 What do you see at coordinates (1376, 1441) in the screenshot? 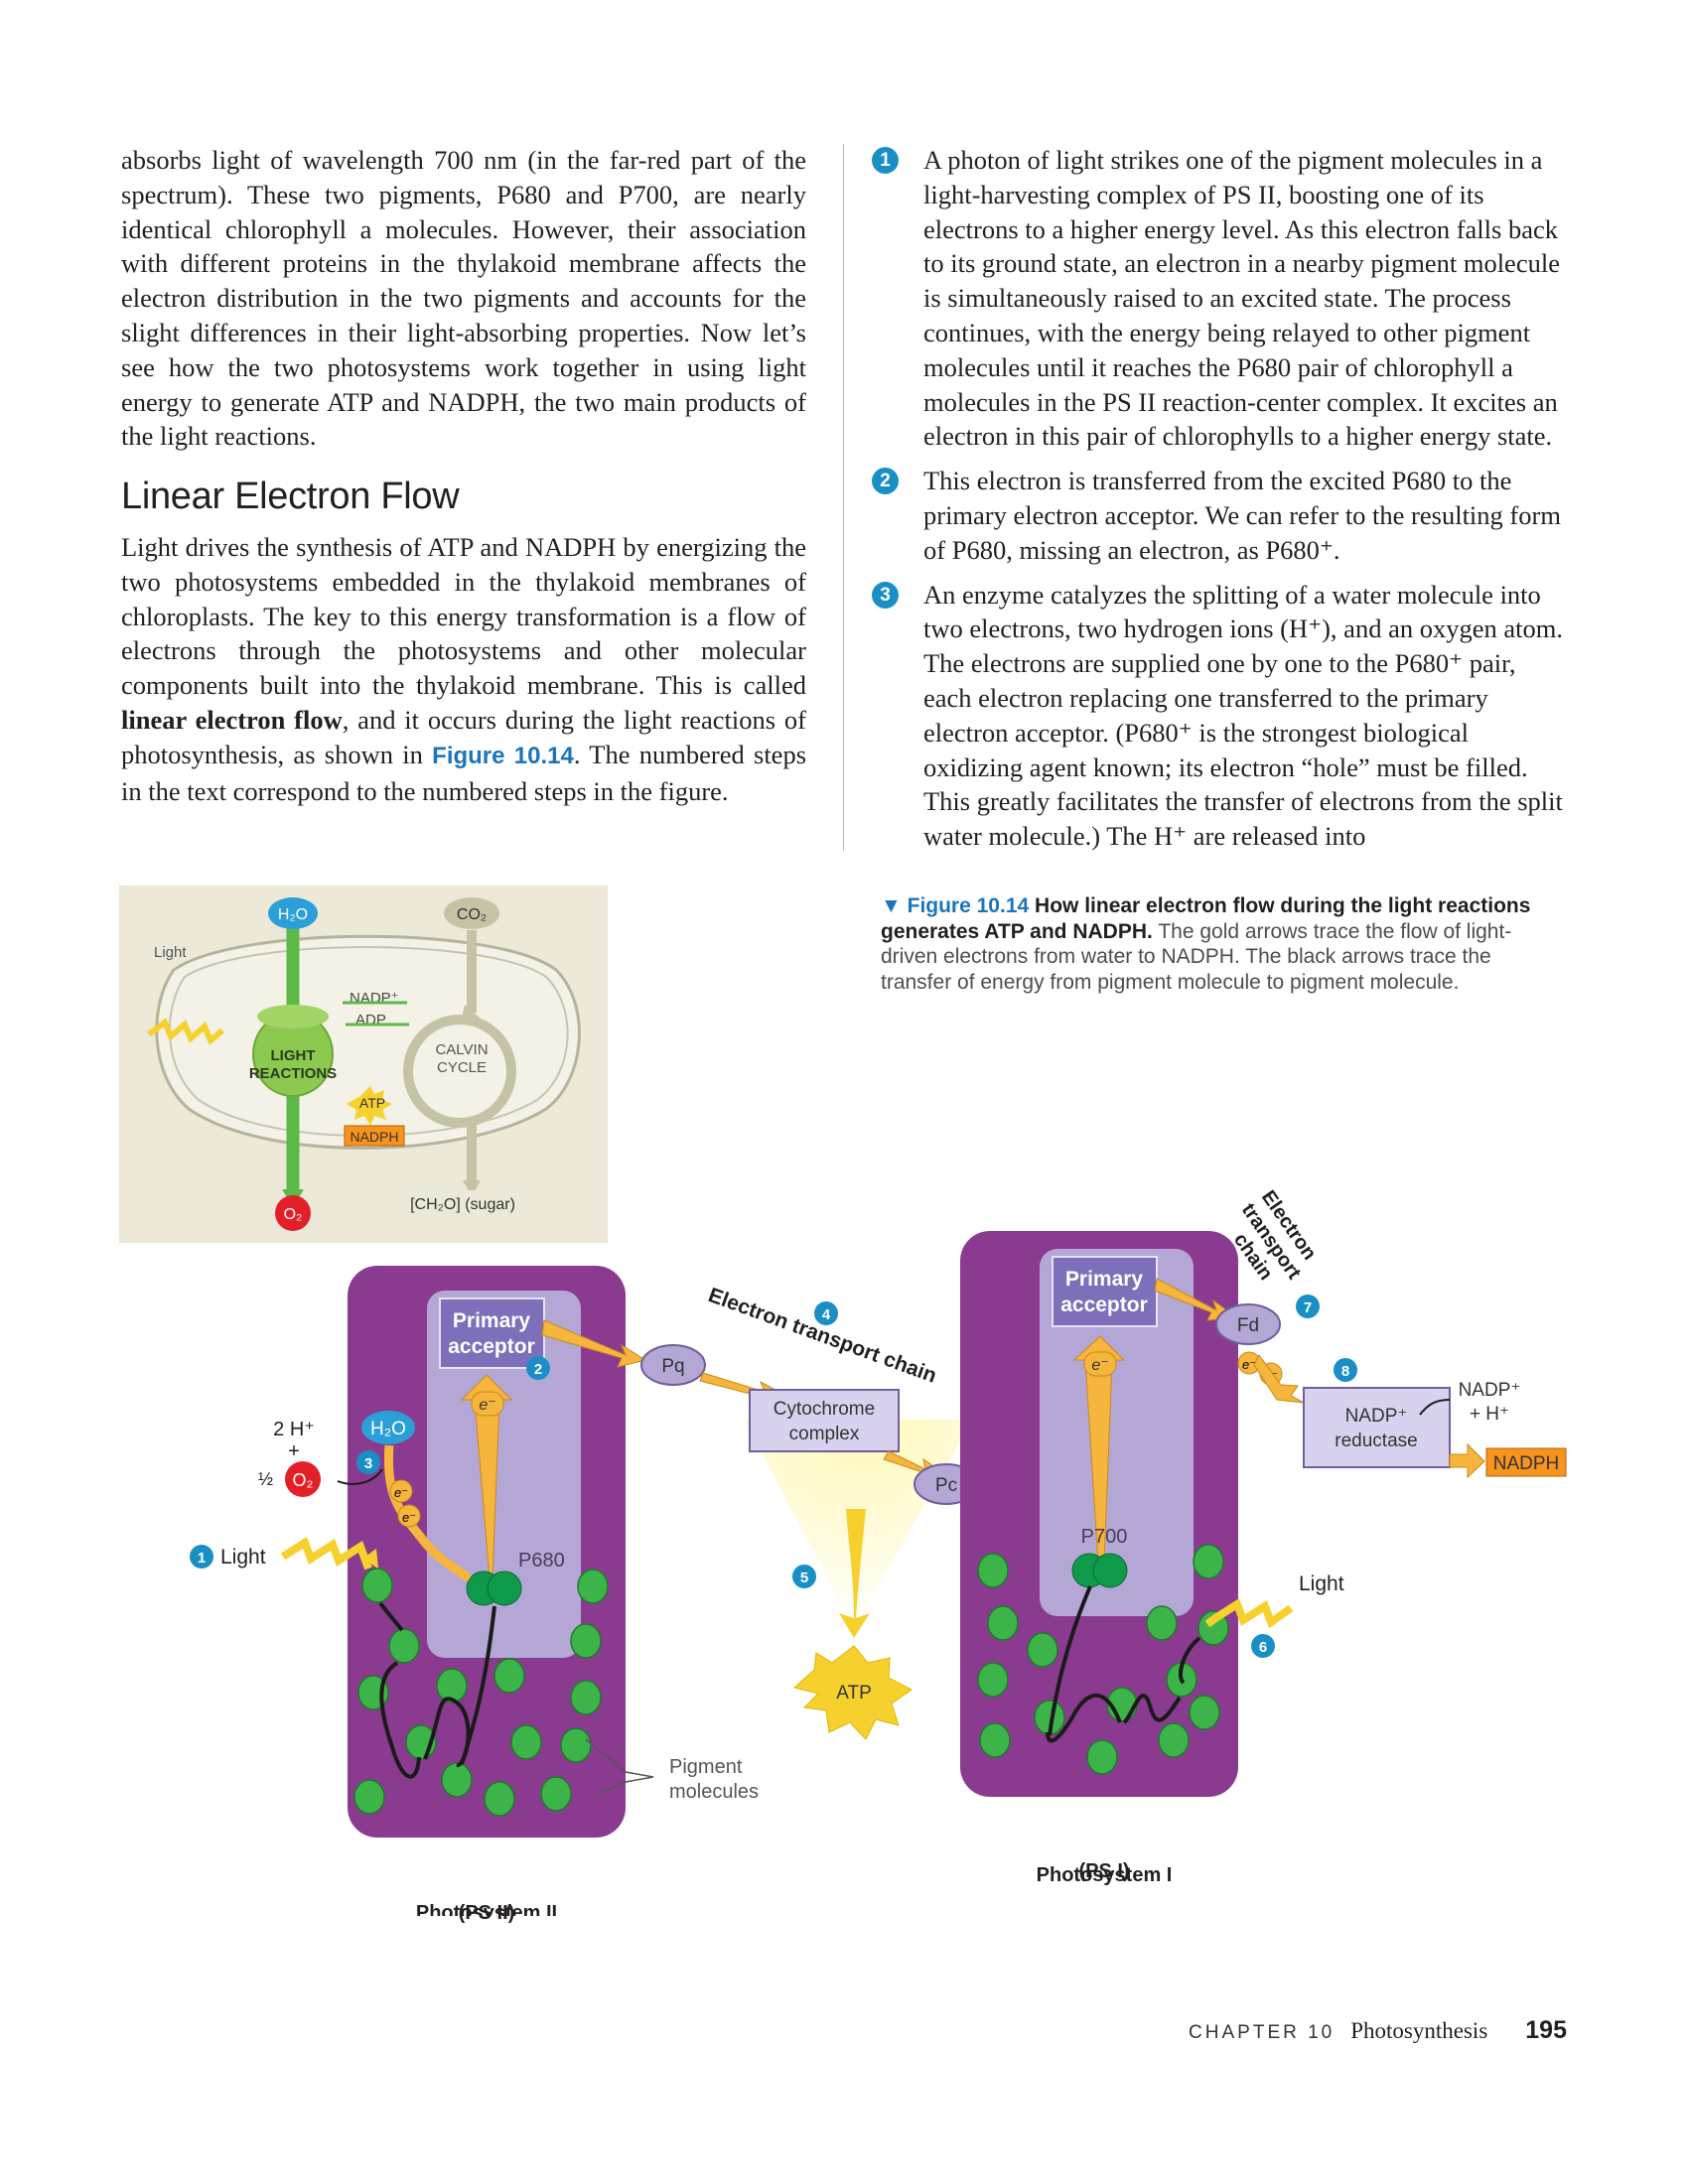
I see `nadp-reductase-label-2: reductase` at bounding box center [1376, 1441].